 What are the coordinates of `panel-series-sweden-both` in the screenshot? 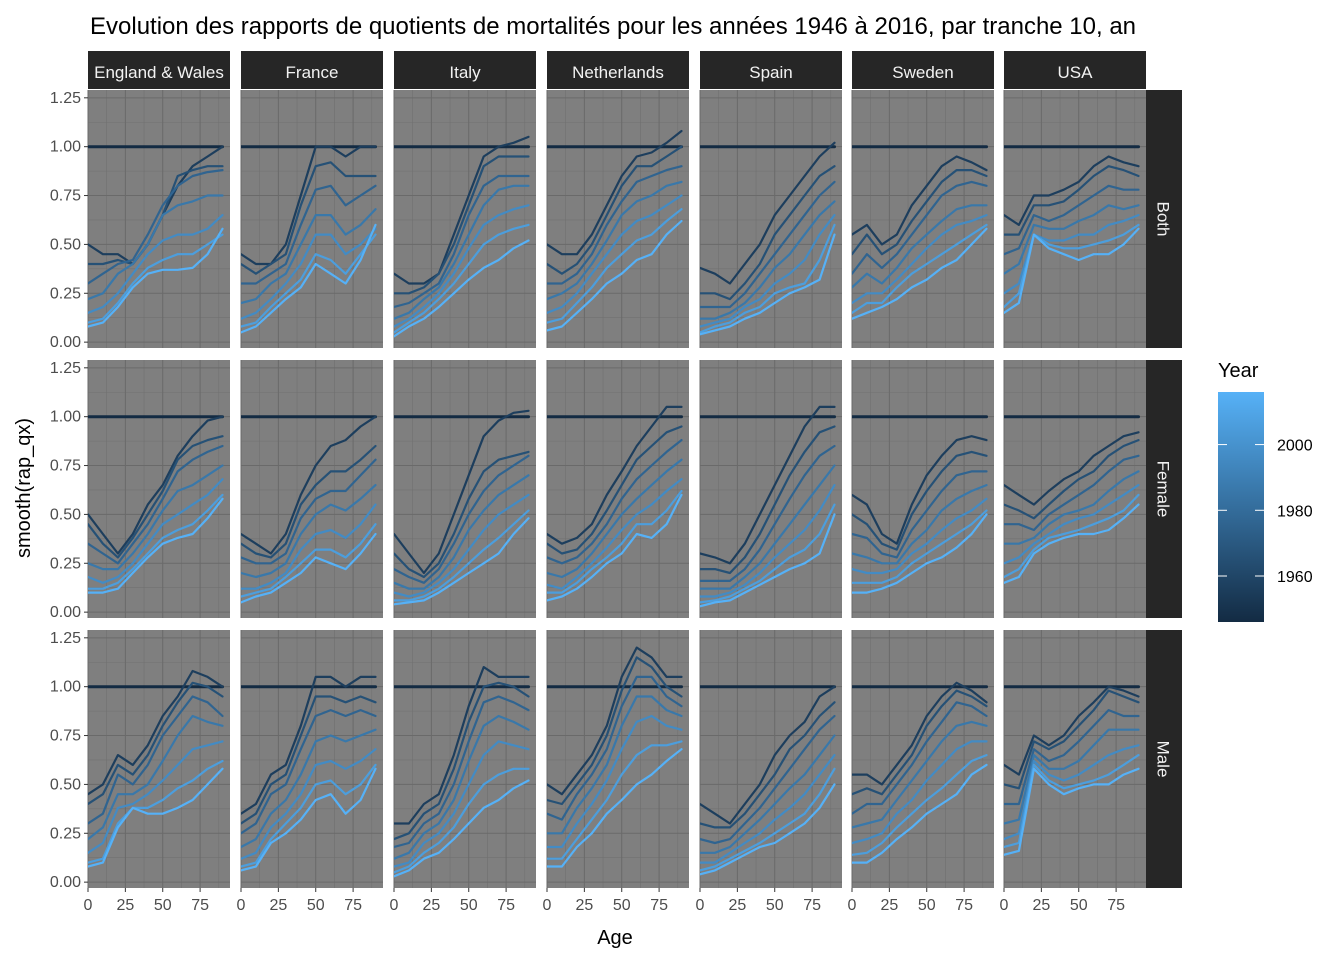 It's located at (920, 232).